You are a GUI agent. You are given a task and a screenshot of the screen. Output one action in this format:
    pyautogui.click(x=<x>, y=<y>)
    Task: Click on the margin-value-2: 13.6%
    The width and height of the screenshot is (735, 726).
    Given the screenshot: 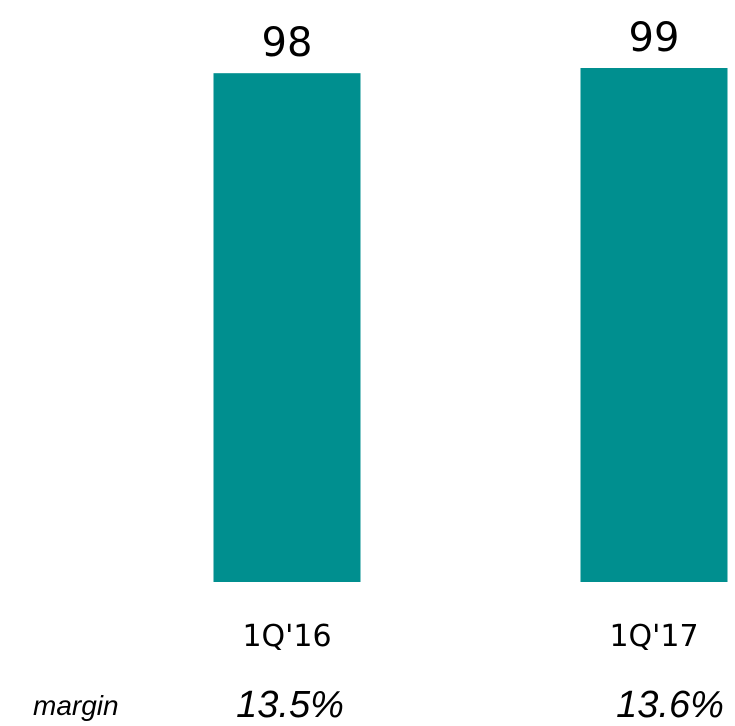 What is the action you would take?
    pyautogui.click(x=670, y=705)
    